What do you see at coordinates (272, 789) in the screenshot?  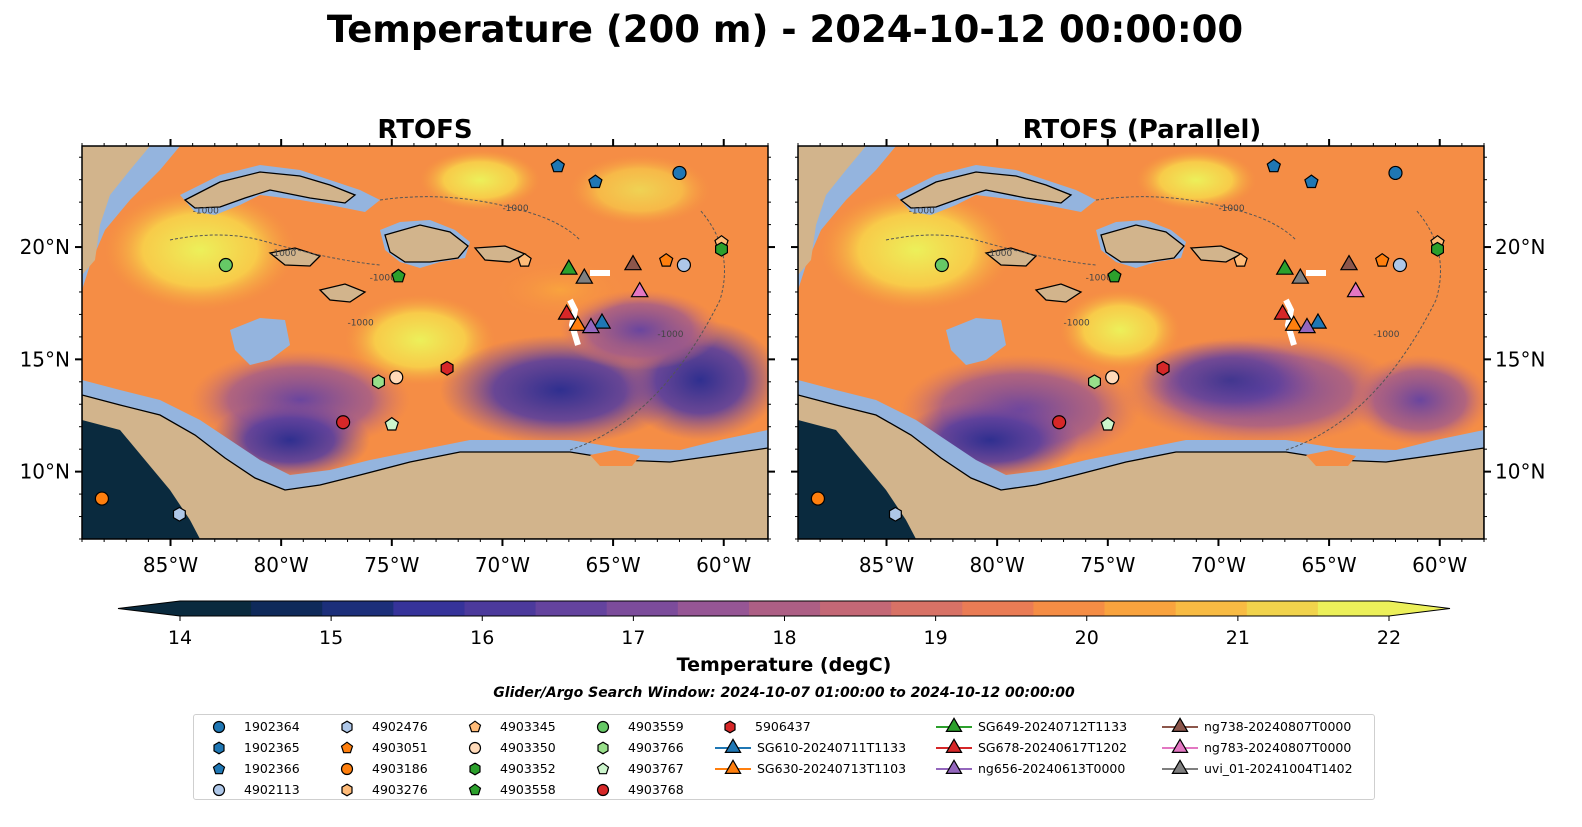 I see `legend-label: 4902113` at bounding box center [272, 789].